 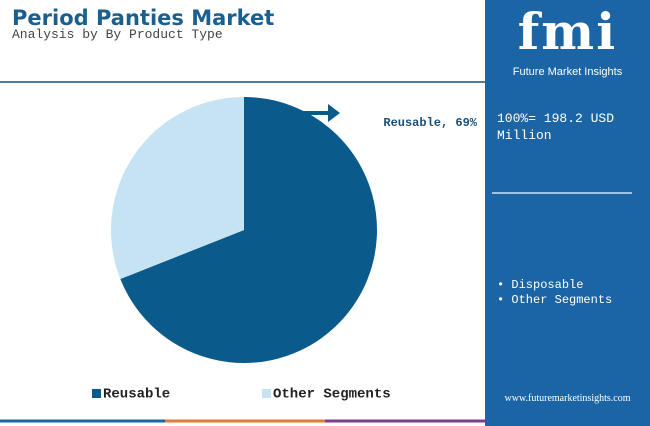 I want to click on legend-label: Reusable, so click(x=136, y=395).